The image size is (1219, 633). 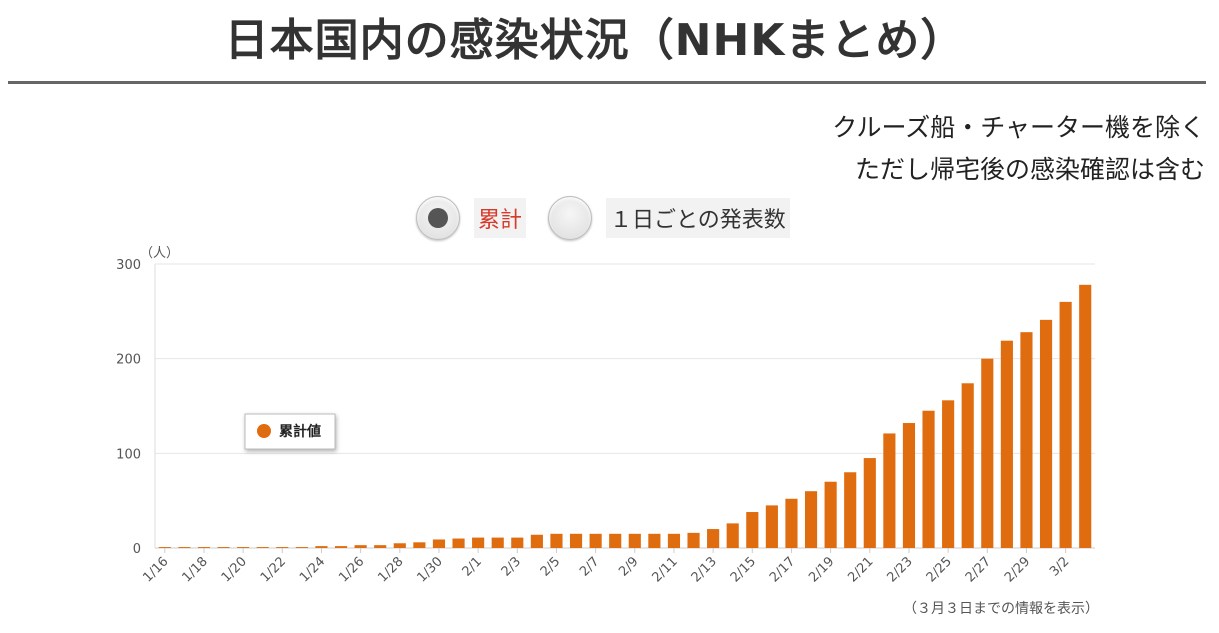 What do you see at coordinates (137, 549) in the screenshot?
I see `y-tick-label: 0` at bounding box center [137, 549].